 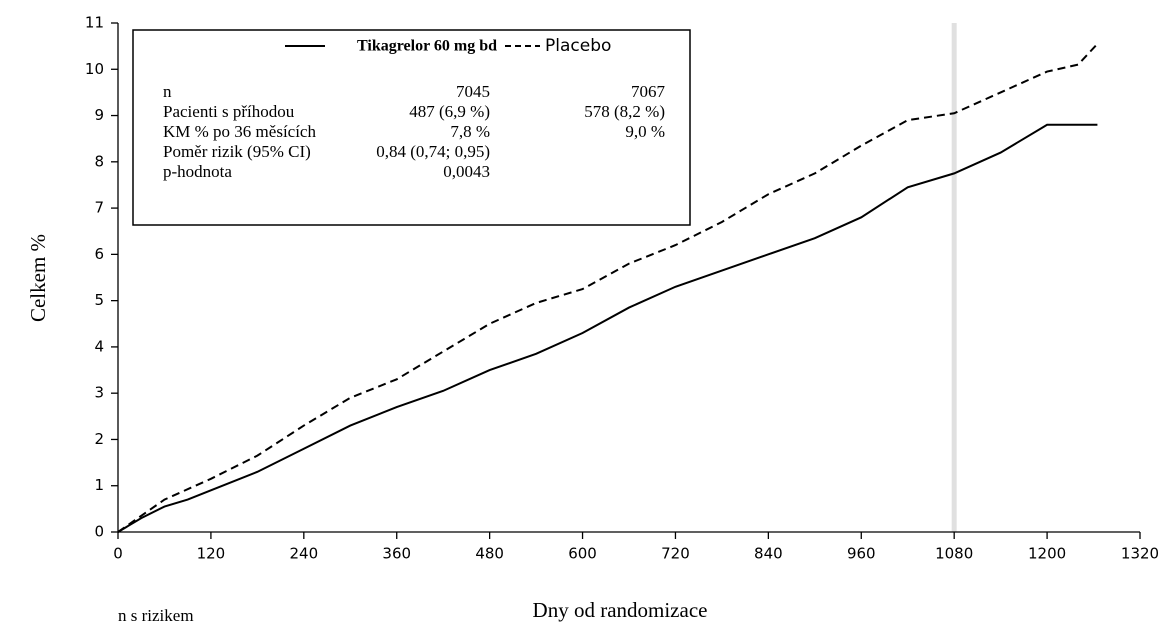 I want to click on x-tick-label: 600, so click(x=582, y=554).